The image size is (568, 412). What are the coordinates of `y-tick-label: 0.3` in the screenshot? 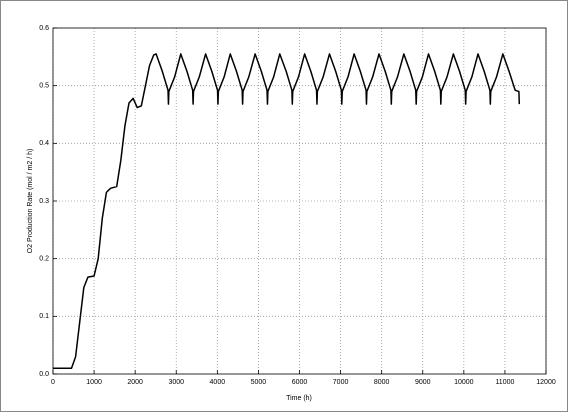 It's located at (44, 201).